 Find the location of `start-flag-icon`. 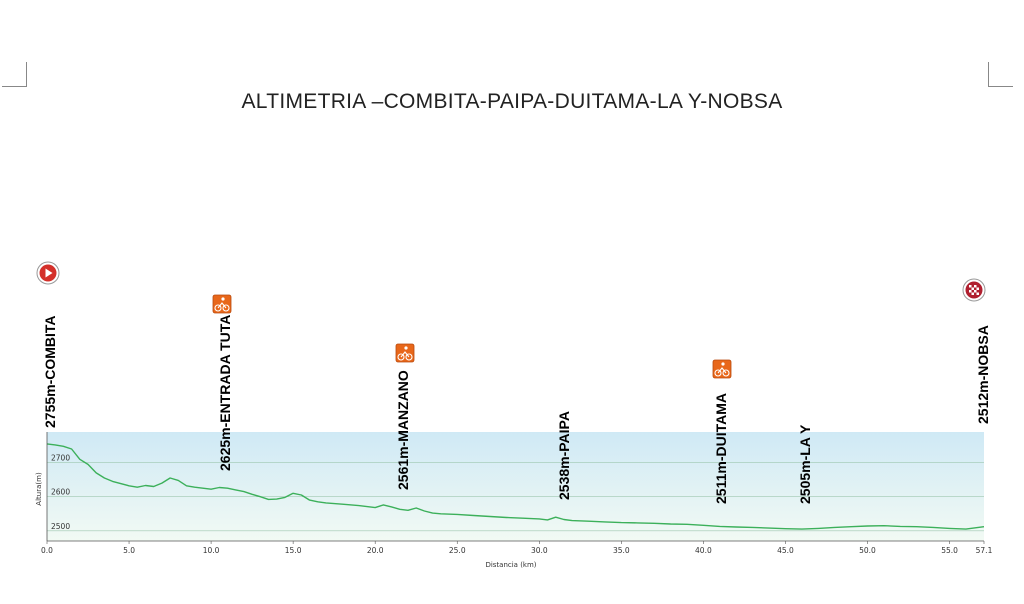

start-flag-icon is located at coordinates (48, 273).